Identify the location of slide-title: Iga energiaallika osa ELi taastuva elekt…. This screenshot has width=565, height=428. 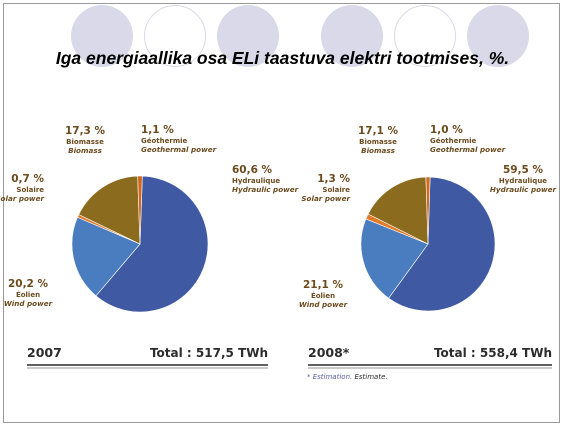
(282, 58).